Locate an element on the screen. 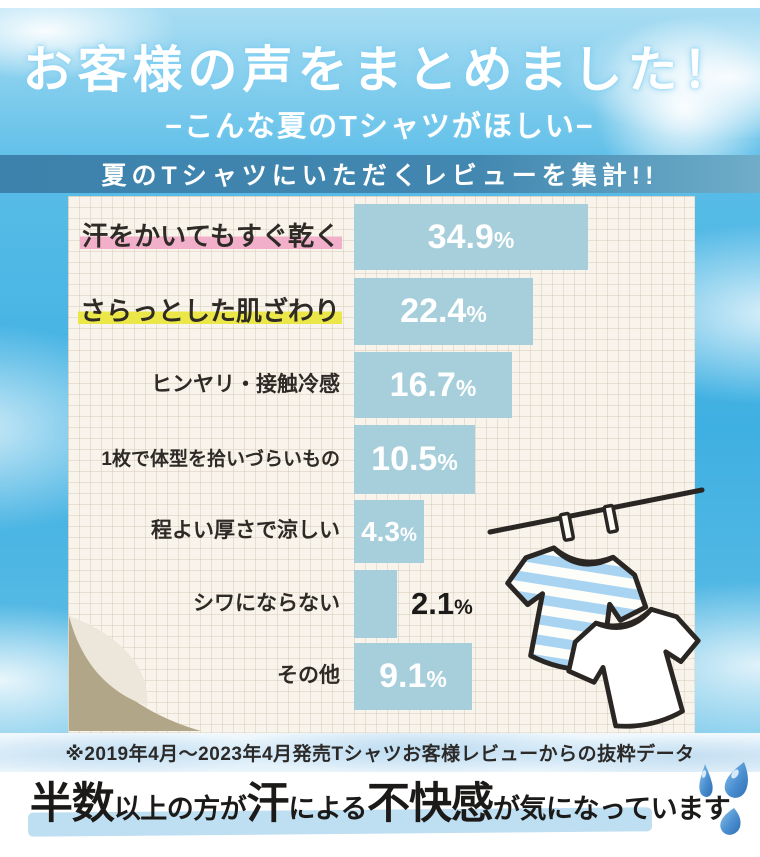 The image size is (760, 857). bar-label: 1枚で体型を拾いづらいもの is located at coordinates (220, 459).